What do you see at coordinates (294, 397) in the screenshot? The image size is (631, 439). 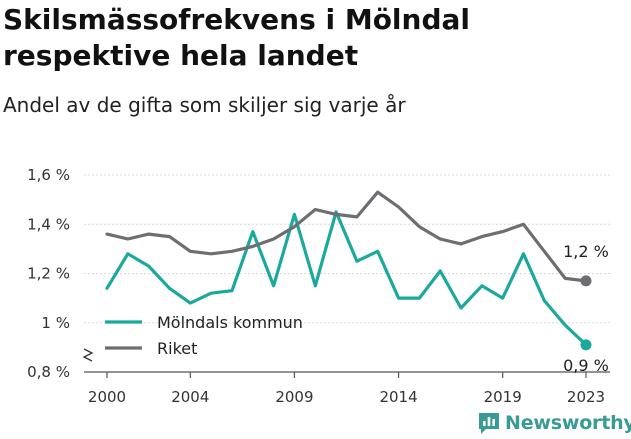 I see `x-tick-label: 2009` at bounding box center [294, 397].